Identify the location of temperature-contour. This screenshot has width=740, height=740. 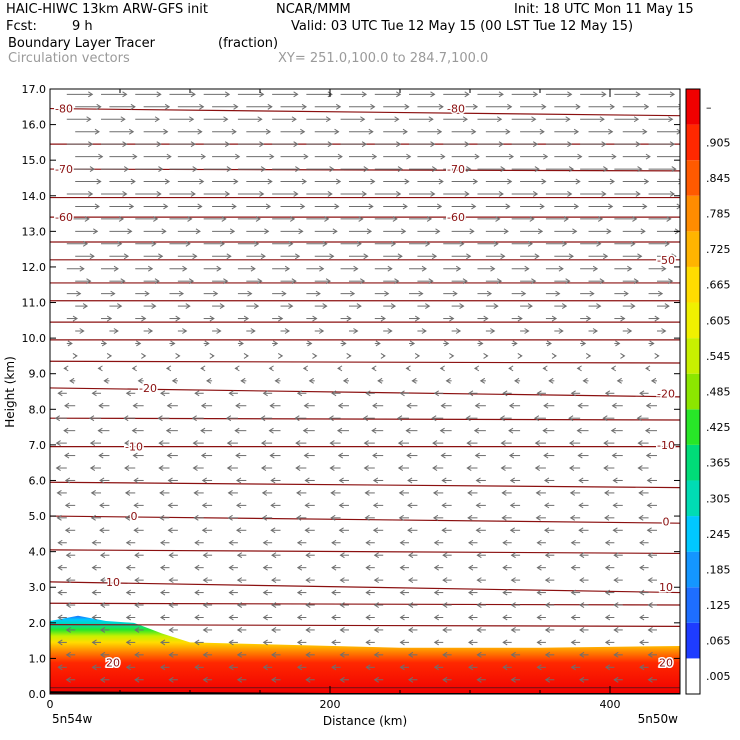
(365, 604).